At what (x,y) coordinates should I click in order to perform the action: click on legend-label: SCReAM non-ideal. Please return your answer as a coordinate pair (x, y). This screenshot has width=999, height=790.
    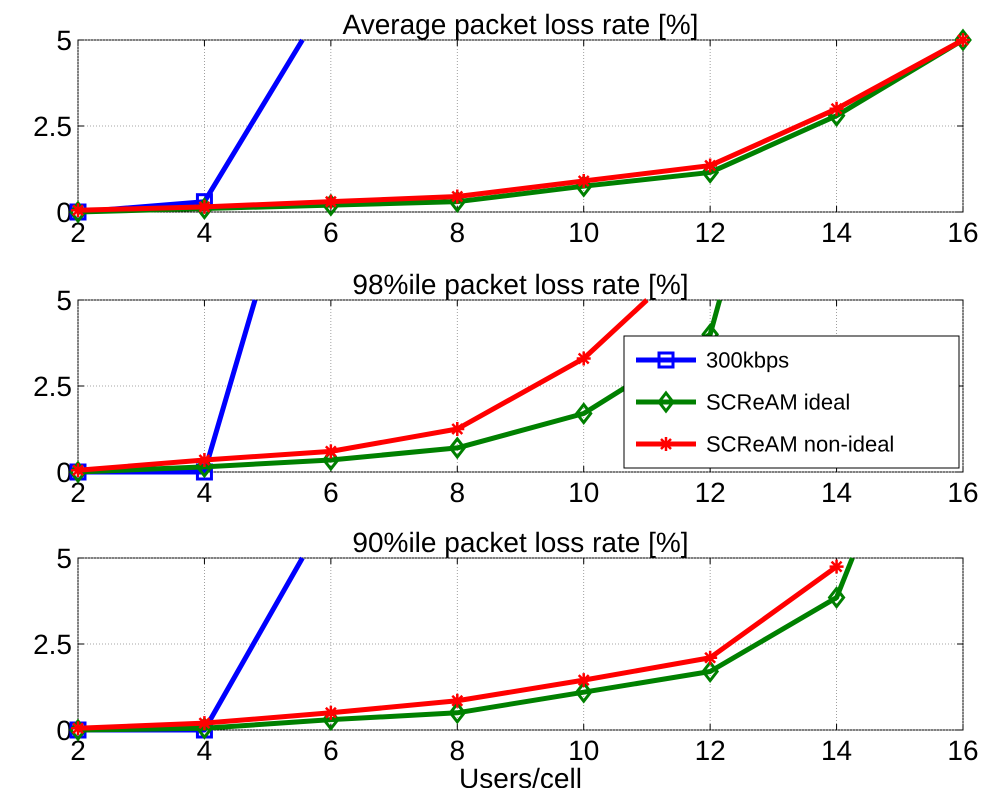
    Looking at the image, I should click on (800, 444).